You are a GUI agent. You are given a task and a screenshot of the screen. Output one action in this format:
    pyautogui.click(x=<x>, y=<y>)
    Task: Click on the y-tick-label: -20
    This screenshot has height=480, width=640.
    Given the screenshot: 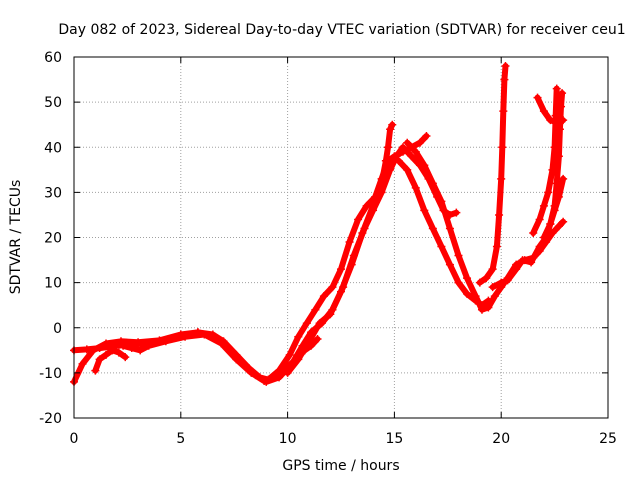 What is the action you would take?
    pyautogui.click(x=50, y=419)
    